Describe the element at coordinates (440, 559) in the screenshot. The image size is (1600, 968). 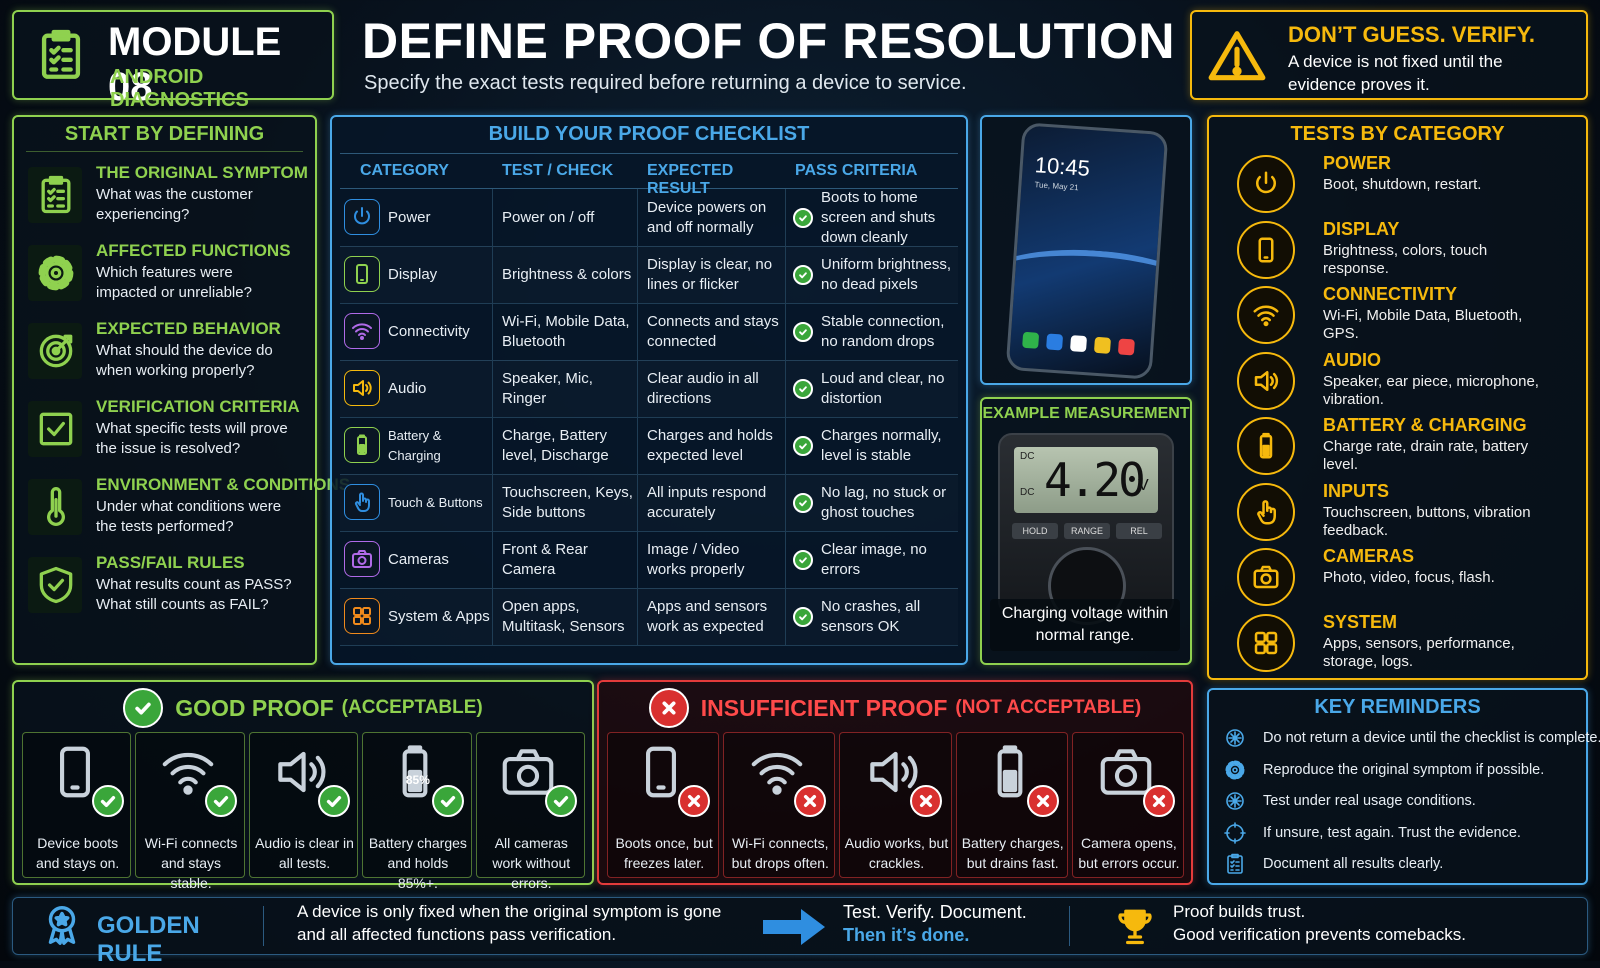
I see `table-cell: Cameras` at that location.